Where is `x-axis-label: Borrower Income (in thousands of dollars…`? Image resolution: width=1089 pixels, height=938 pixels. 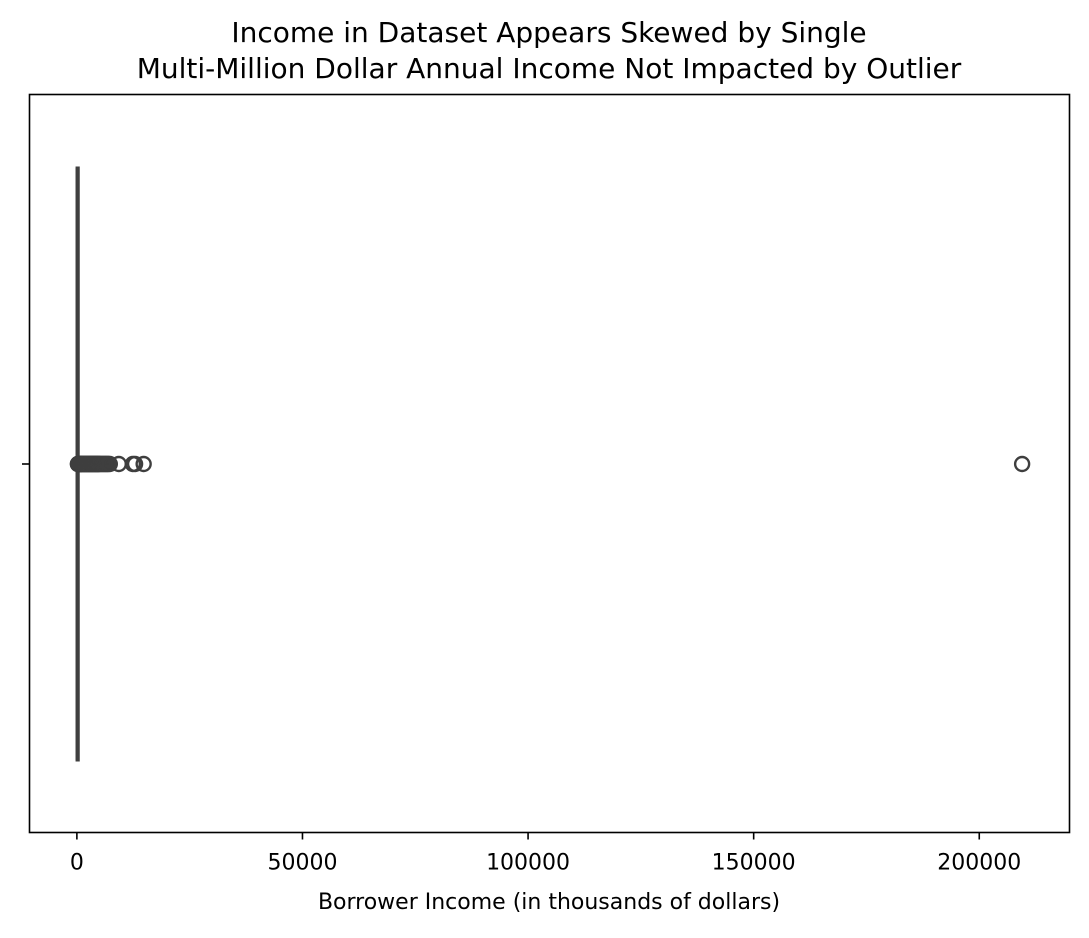 x-axis-label: Borrower Income (in thousands of dollars… is located at coordinates (549, 902).